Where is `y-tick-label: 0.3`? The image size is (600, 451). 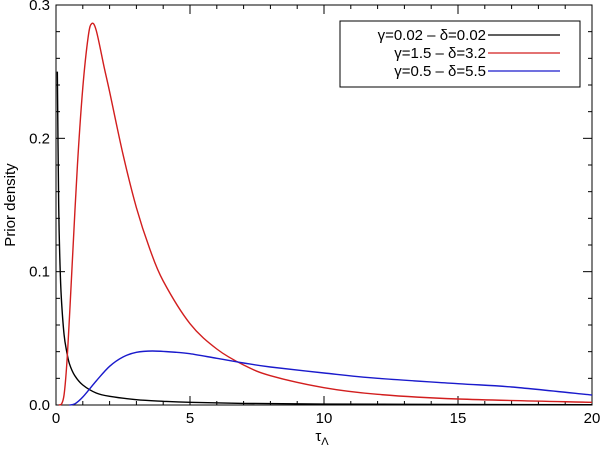 y-tick-label: 0.3 is located at coordinates (39, 7).